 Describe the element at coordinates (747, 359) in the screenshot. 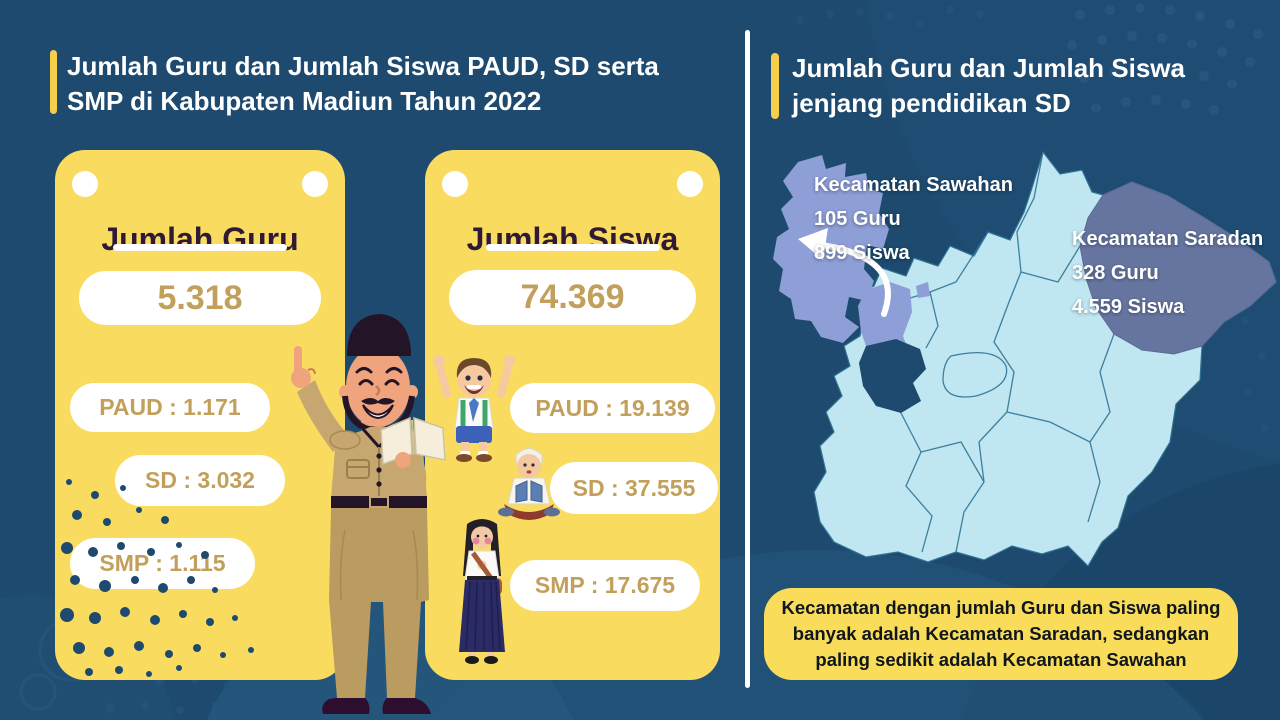

I see `panel-divider` at that location.